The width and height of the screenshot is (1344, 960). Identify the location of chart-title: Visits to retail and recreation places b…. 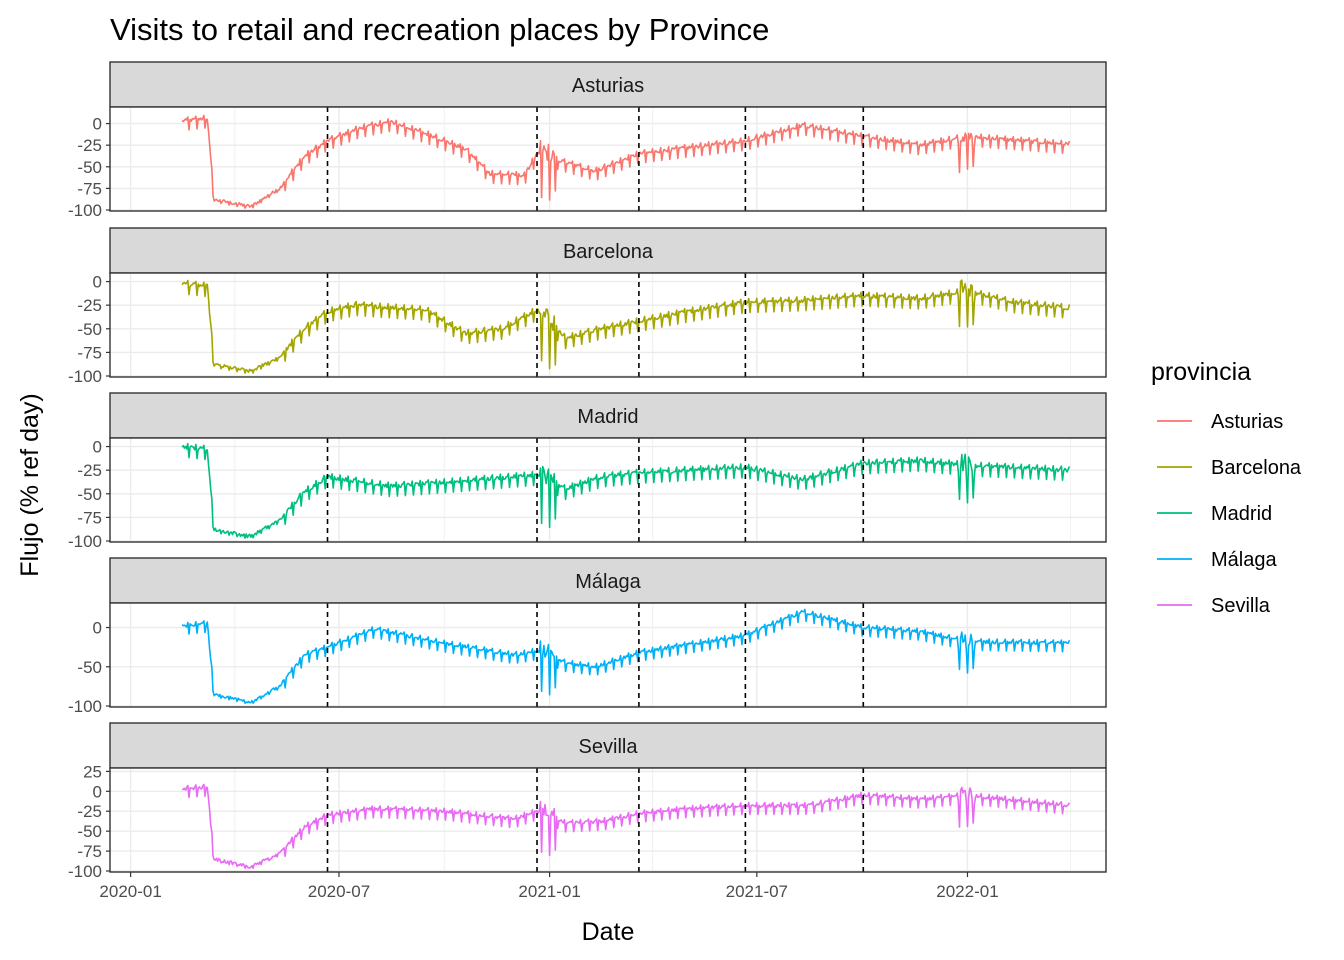
(439, 29).